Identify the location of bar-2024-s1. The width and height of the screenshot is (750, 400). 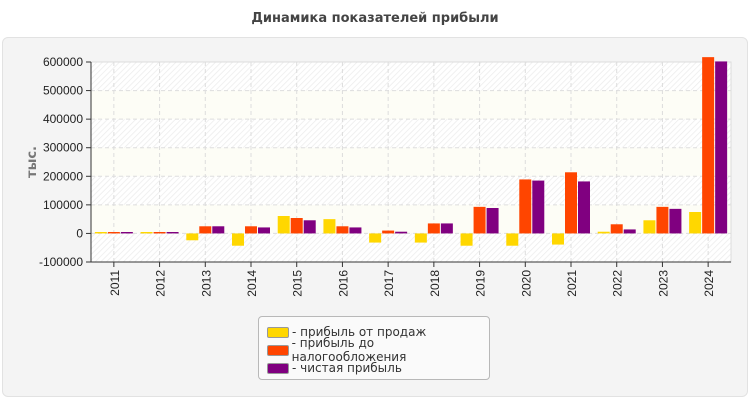
(708, 145).